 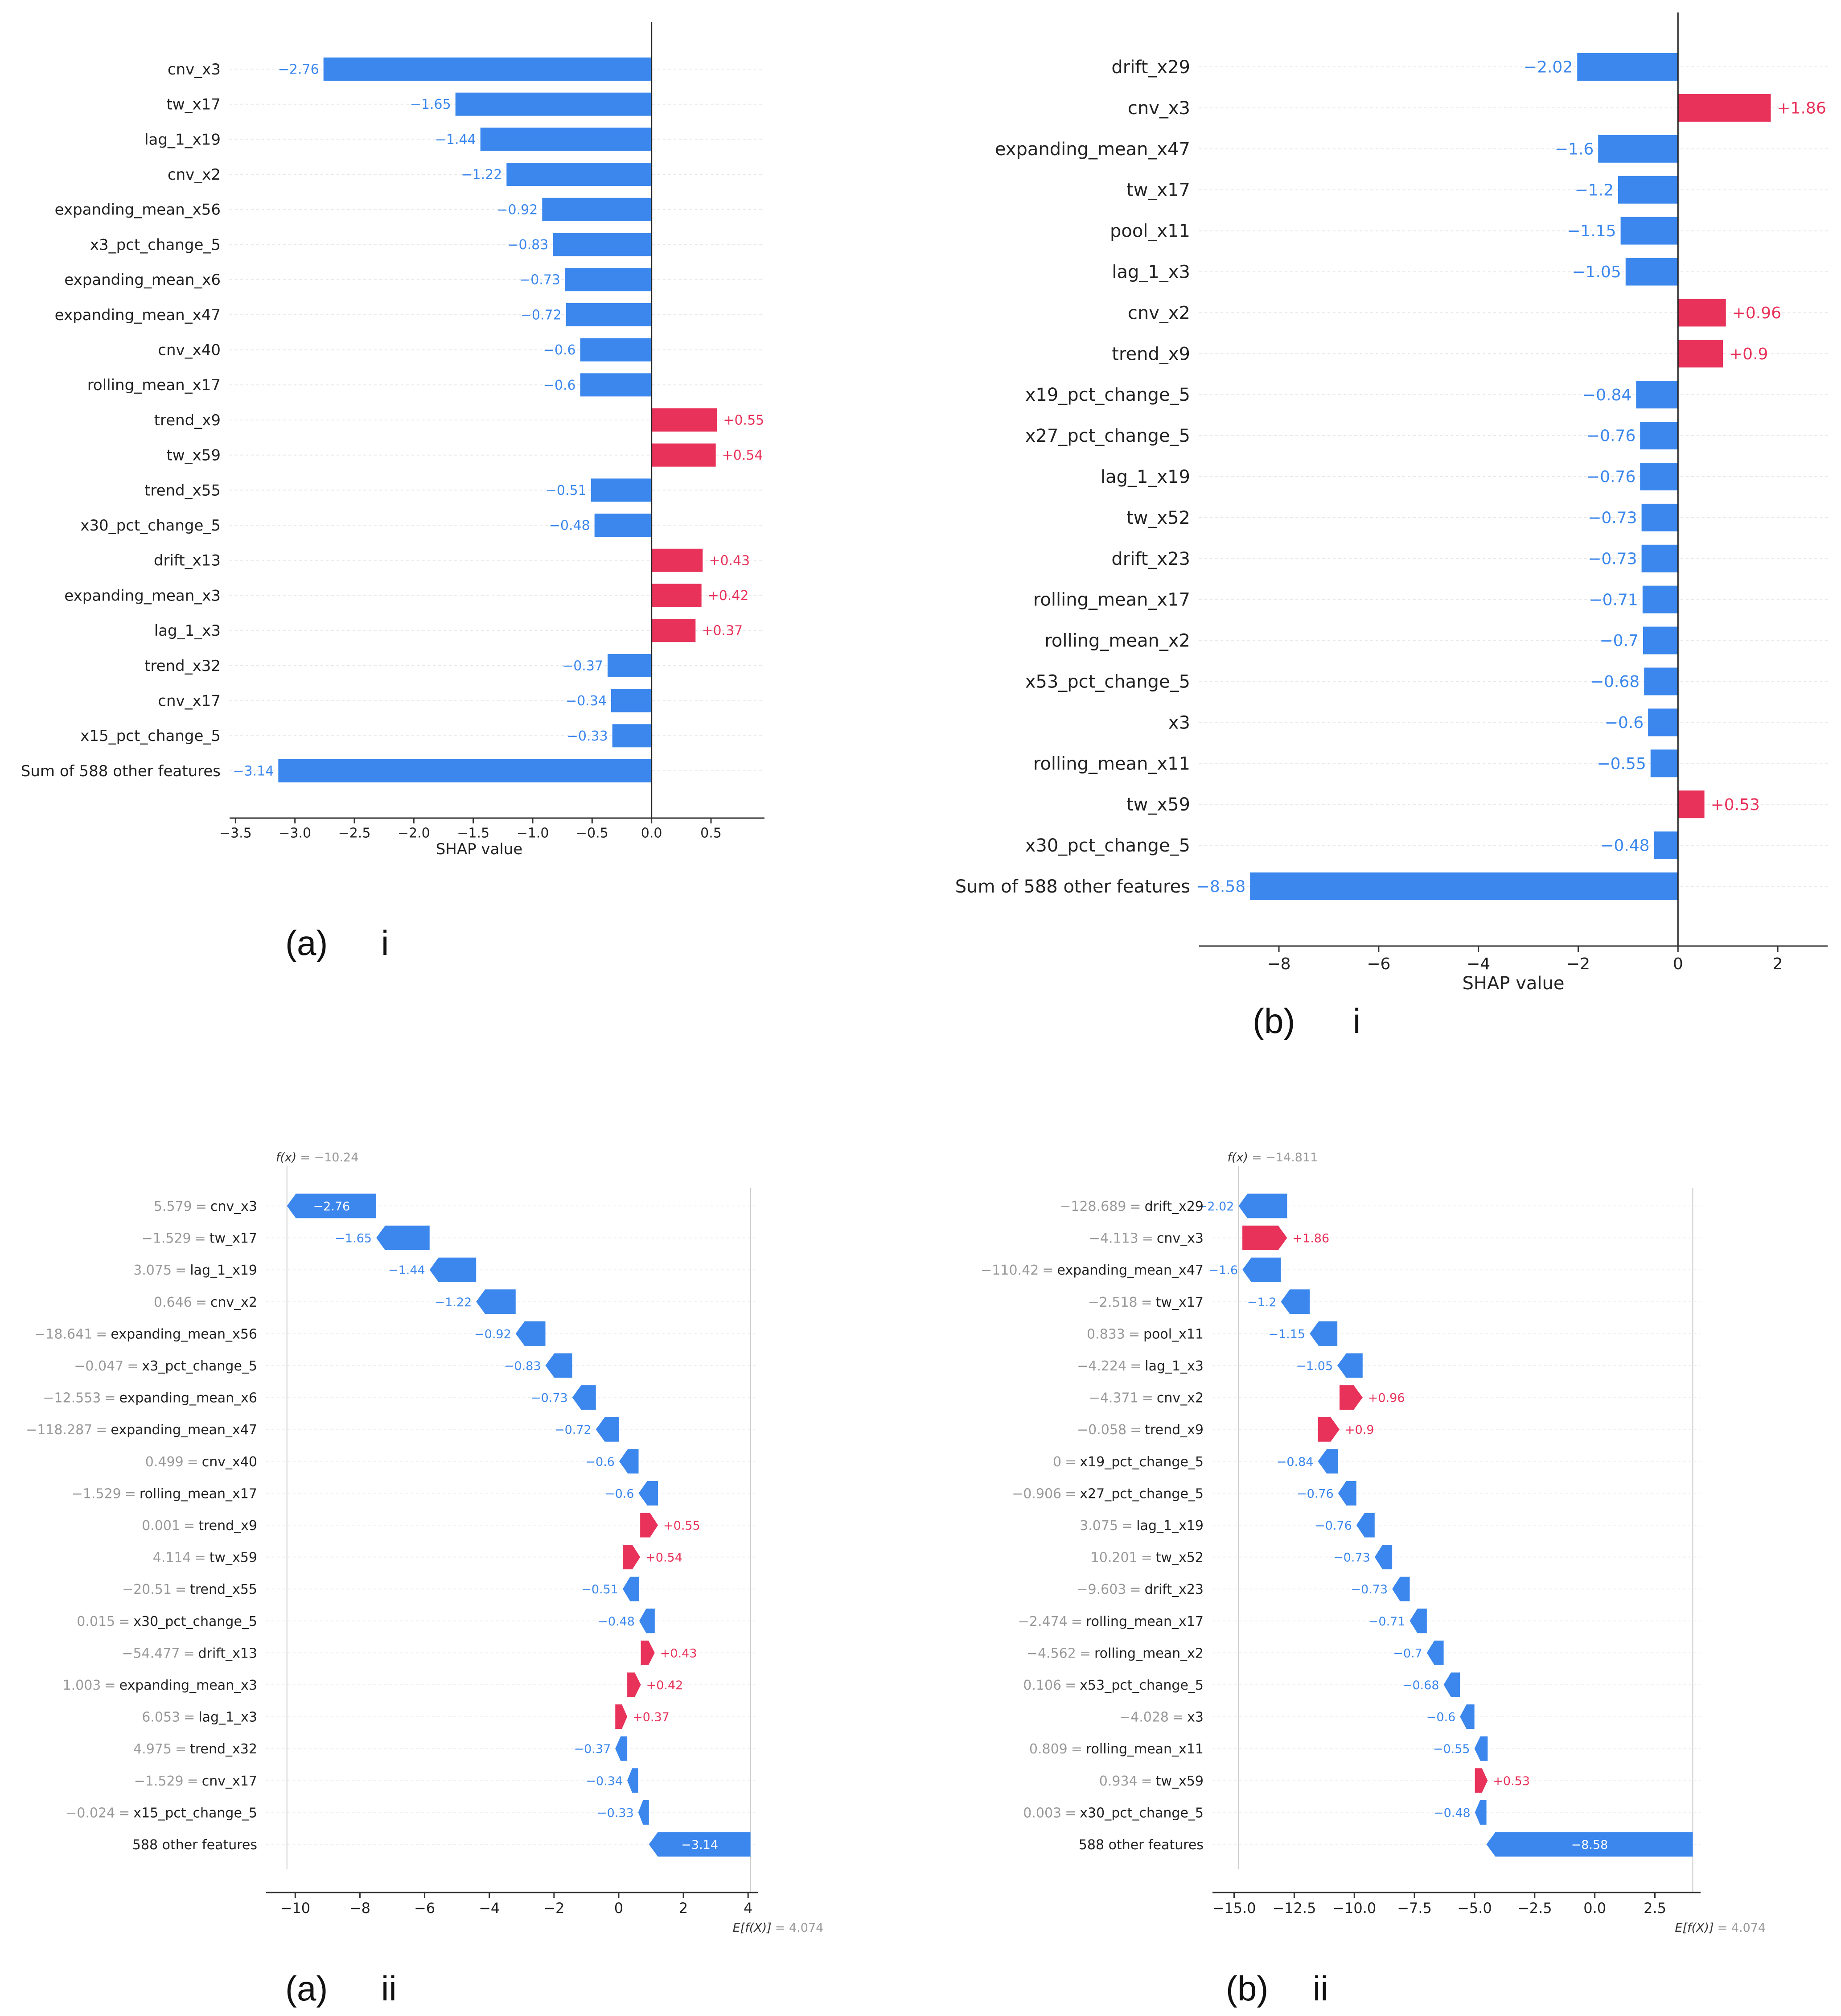 I want to click on value-label-0: −2.02, so click(x=1548, y=67).